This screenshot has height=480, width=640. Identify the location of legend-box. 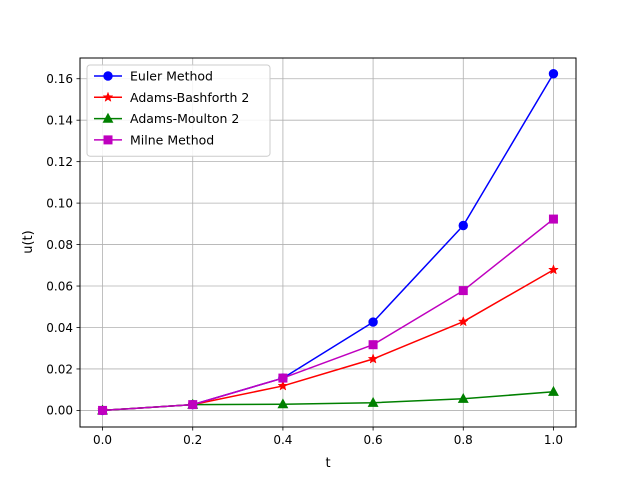
(178, 110).